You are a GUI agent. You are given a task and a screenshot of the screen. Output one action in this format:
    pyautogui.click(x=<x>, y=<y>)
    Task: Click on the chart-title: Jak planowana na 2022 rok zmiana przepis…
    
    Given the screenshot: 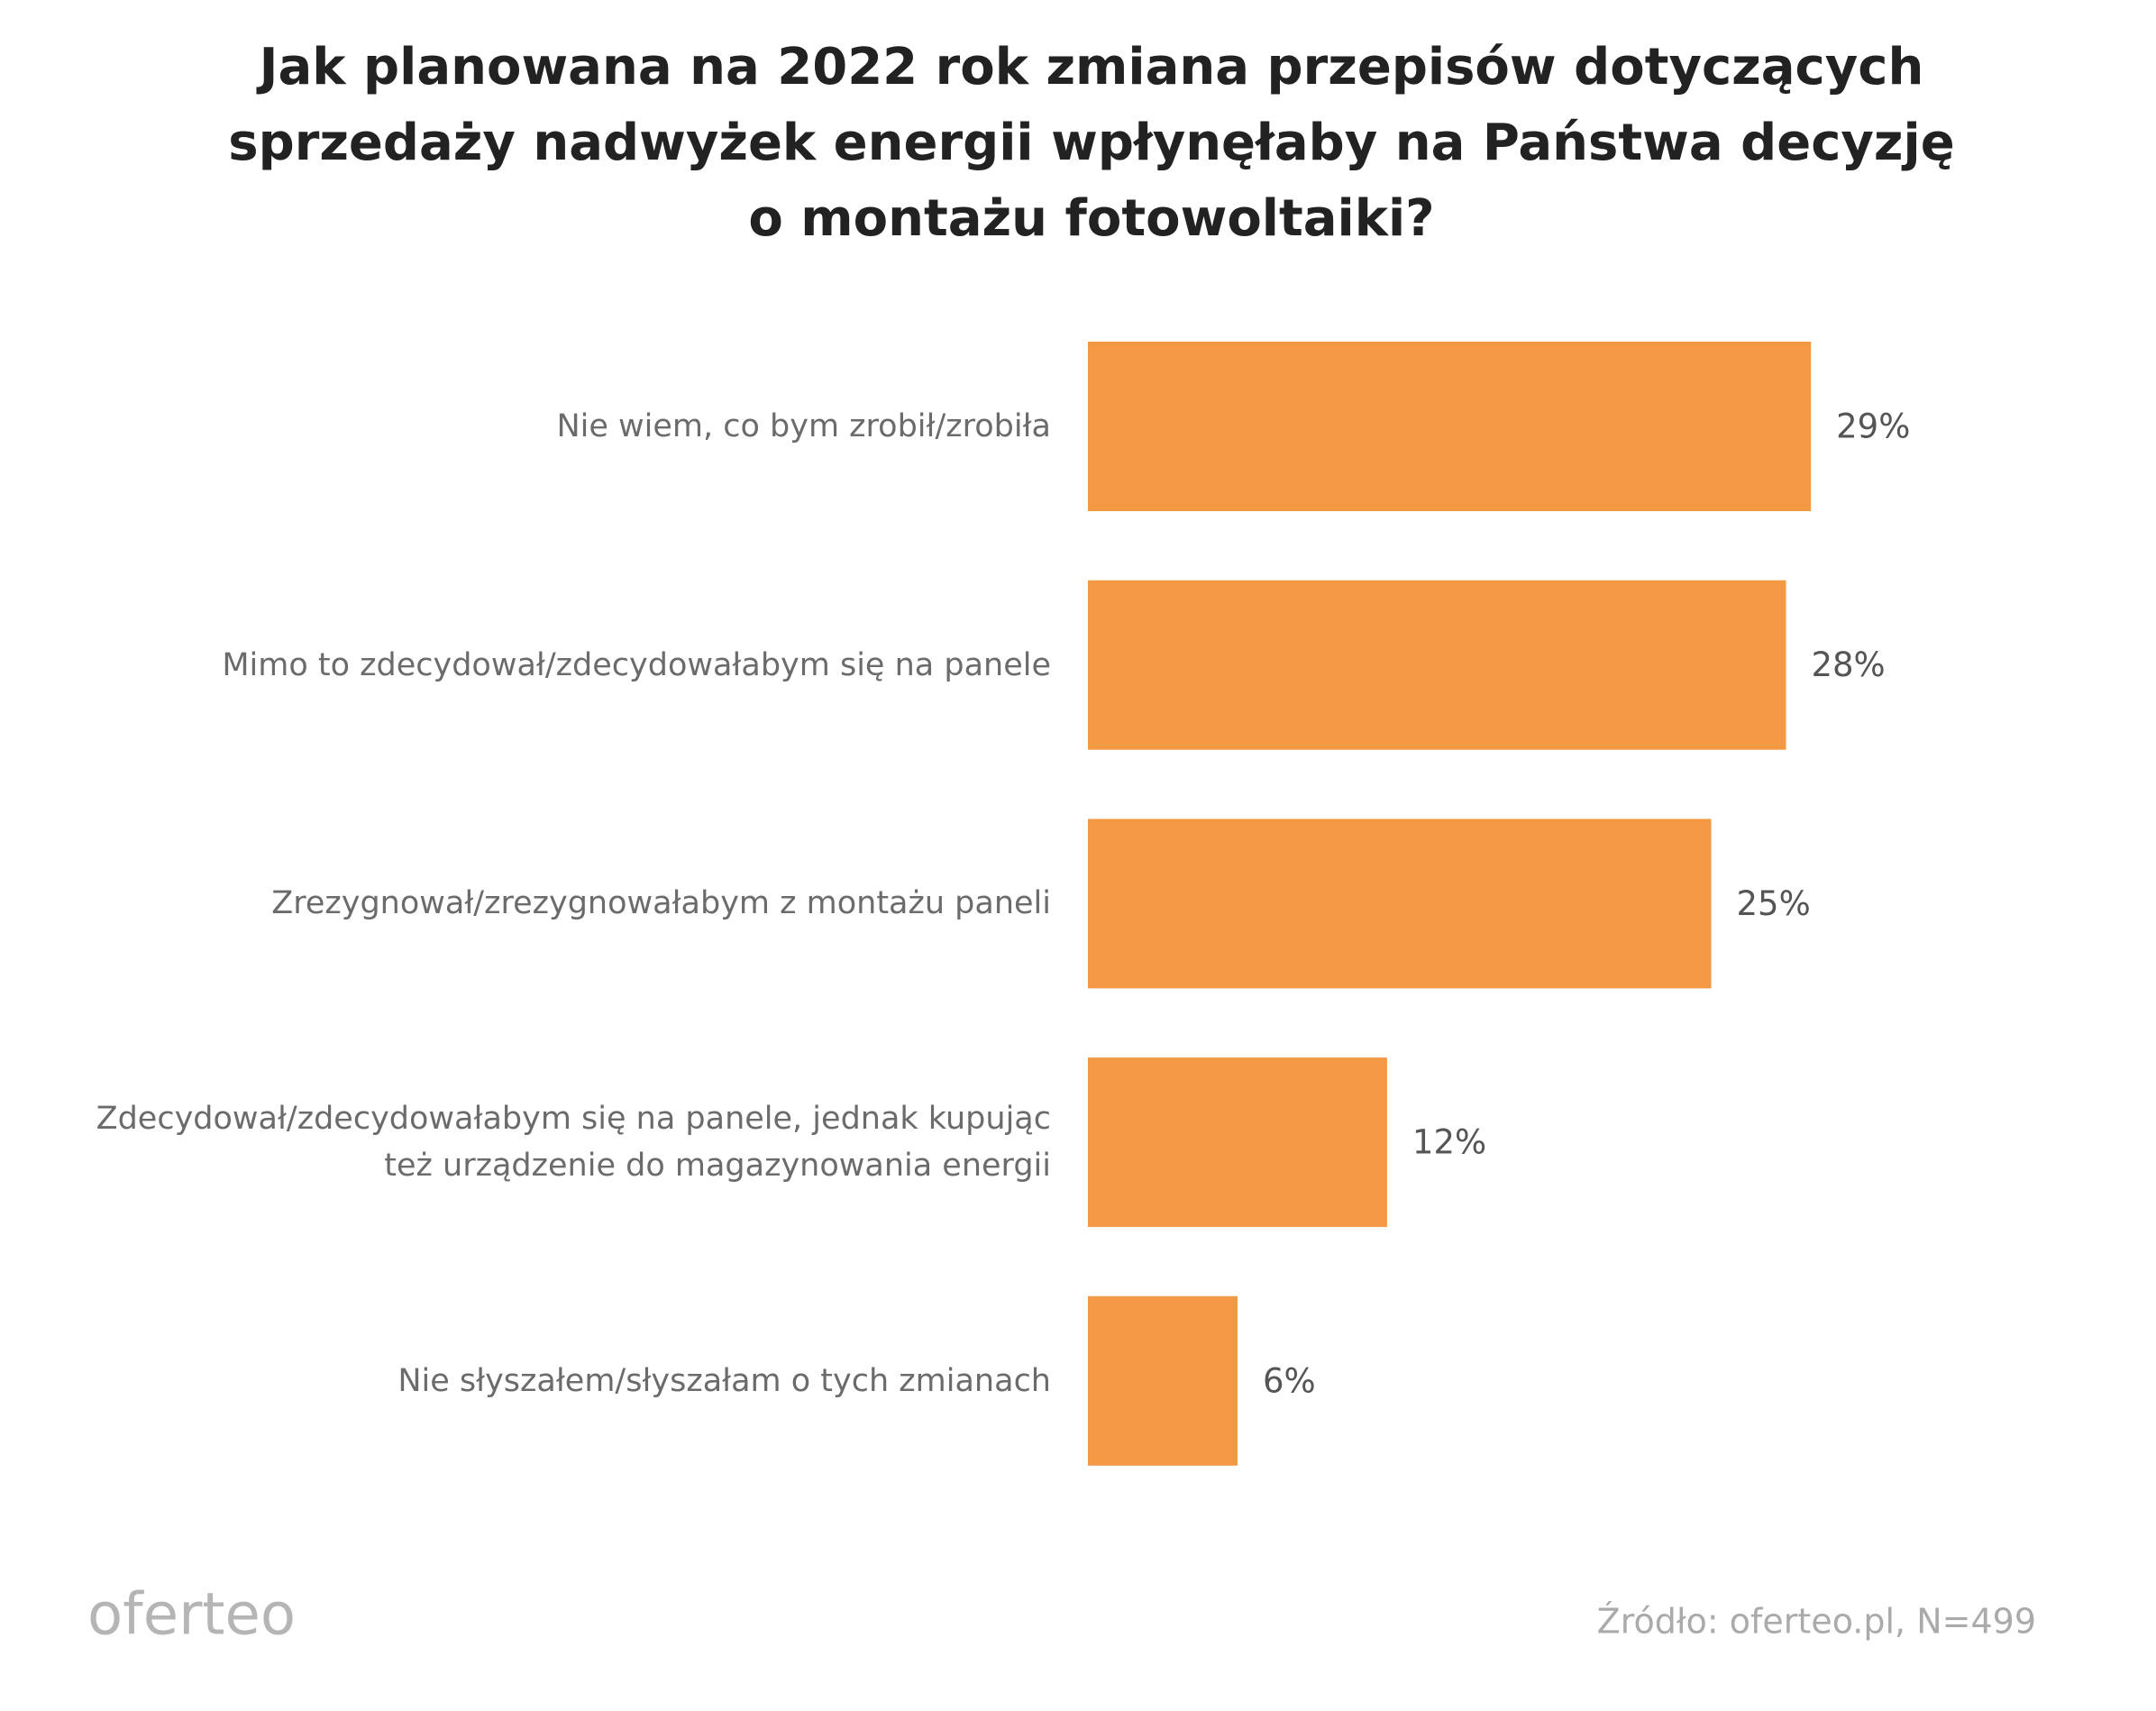 What is the action you would take?
    pyautogui.click(x=1090, y=67)
    